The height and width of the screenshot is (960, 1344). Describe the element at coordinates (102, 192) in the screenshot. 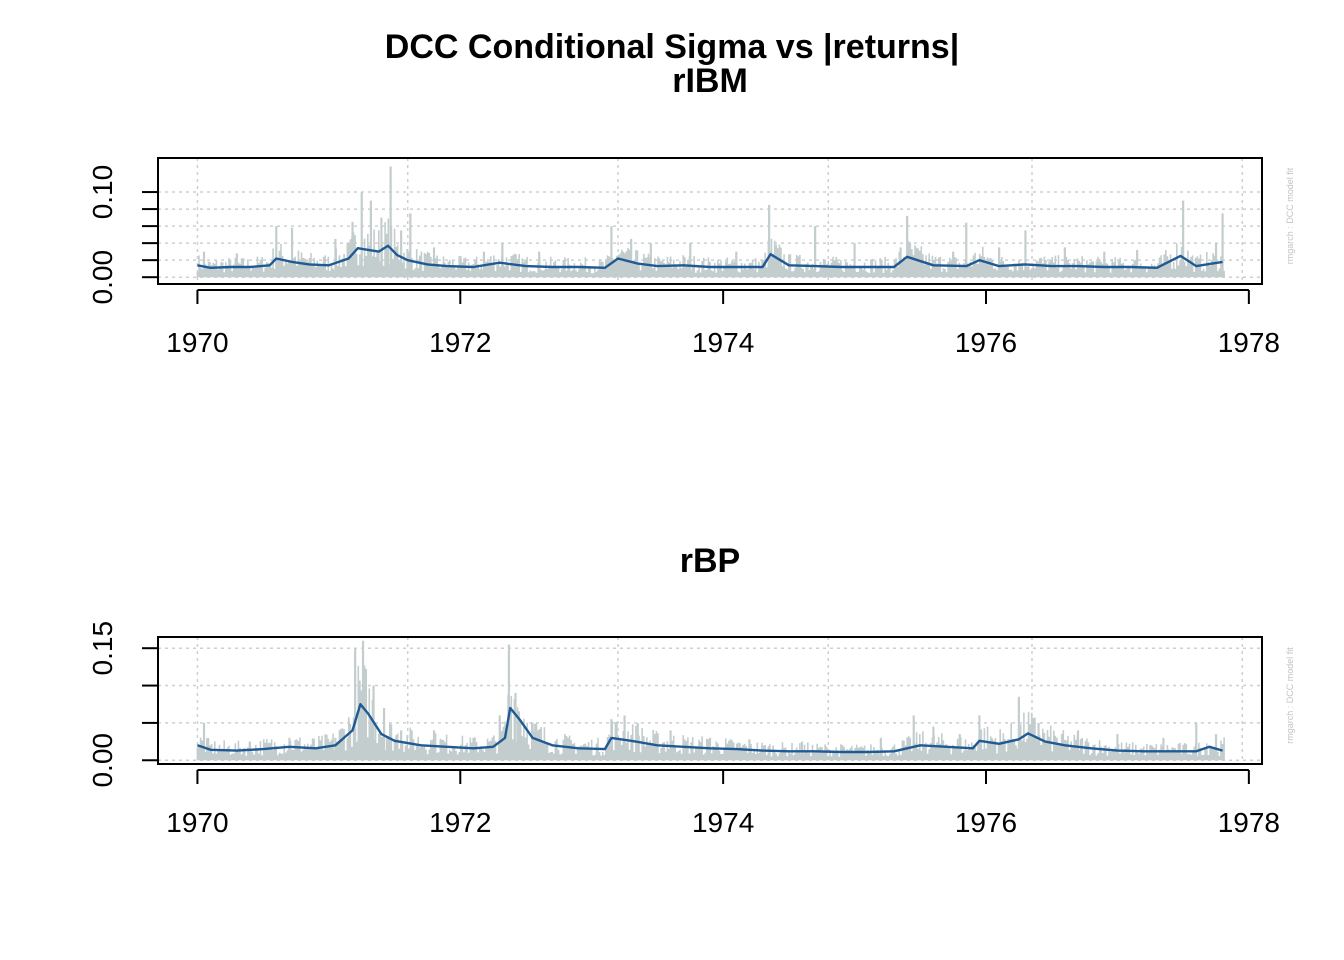

I see `y-tick-label: 0.10` at that location.